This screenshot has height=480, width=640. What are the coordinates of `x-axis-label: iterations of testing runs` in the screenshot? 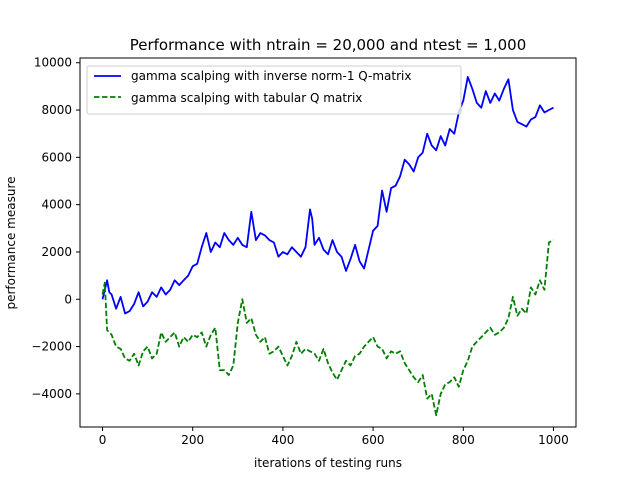 It's located at (328, 463).